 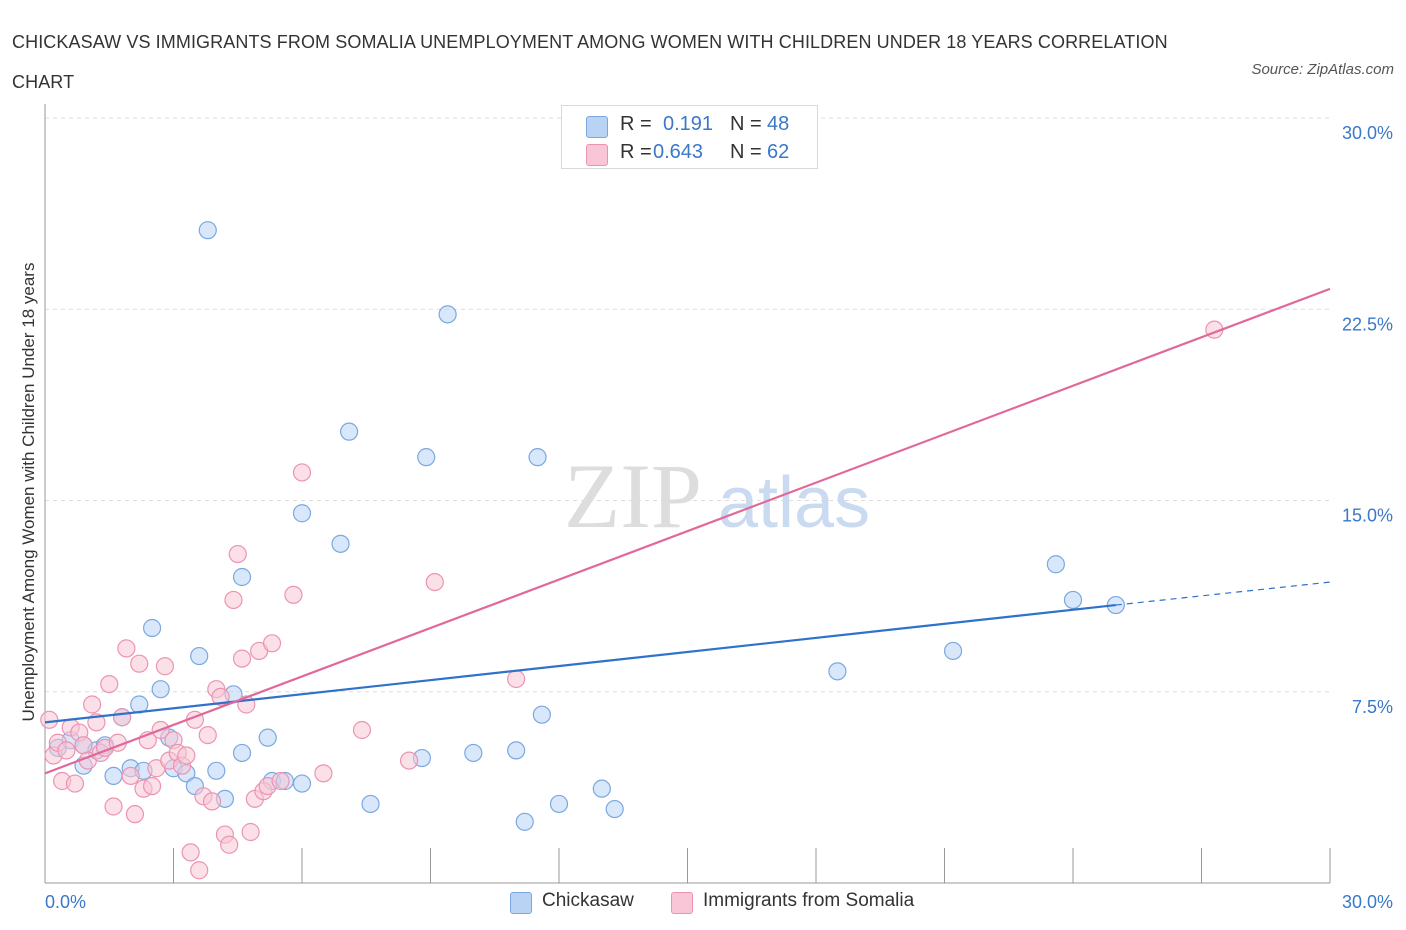 I want to click on somalia-r-value: 0.643, so click(x=678, y=152).